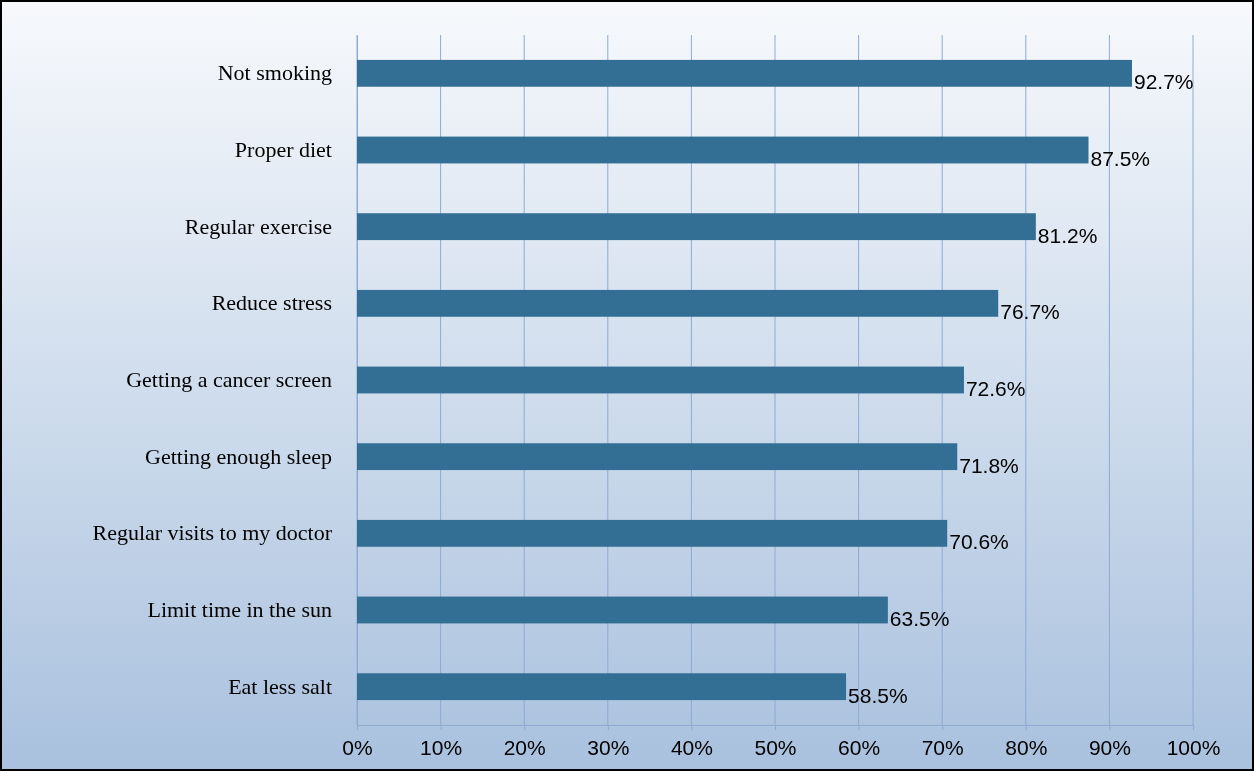 Image resolution: width=1254 pixels, height=771 pixels. I want to click on x-tick-label: 40%, so click(691, 747).